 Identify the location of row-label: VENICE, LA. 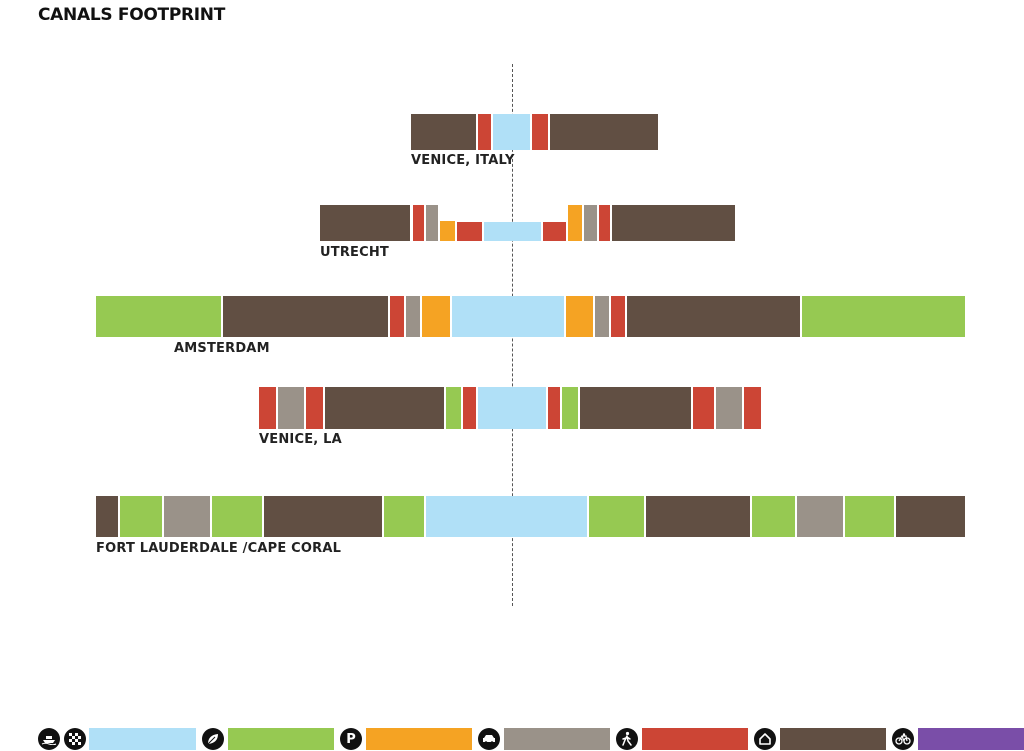
(300, 439).